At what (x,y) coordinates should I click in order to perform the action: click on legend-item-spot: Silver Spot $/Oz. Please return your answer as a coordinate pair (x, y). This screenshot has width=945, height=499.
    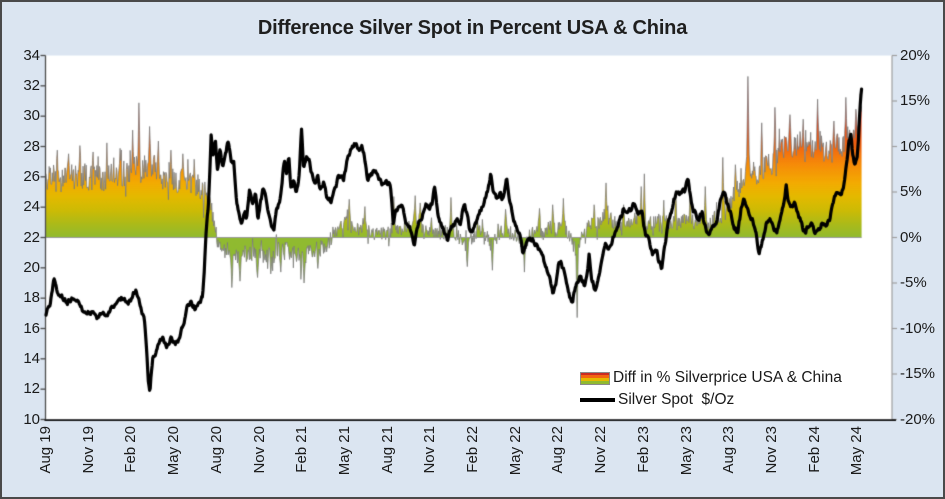
    Looking at the image, I should click on (711, 400).